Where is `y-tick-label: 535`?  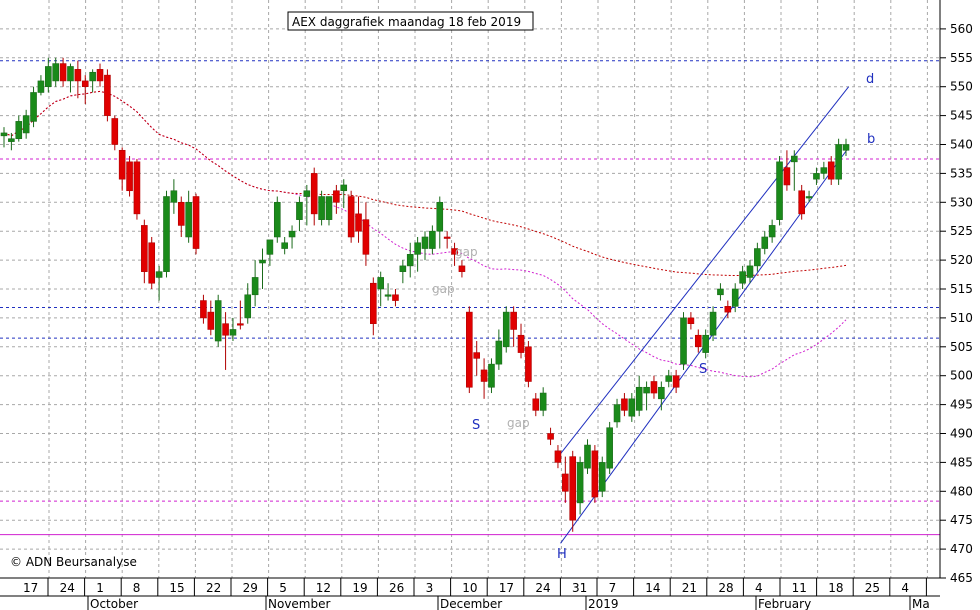
y-tick-label: 535 is located at coordinates (961, 173).